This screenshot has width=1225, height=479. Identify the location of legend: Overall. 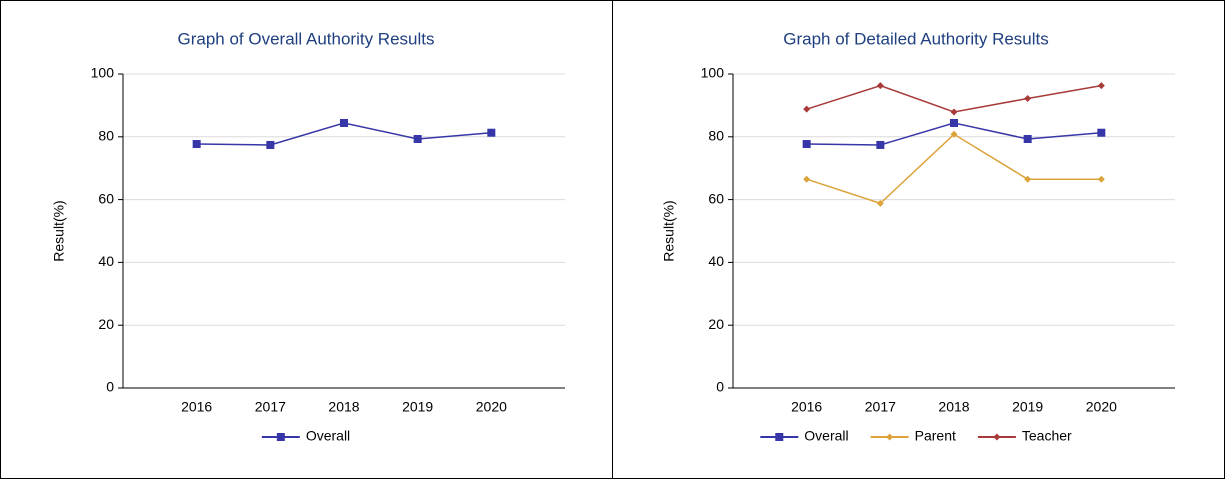
(305, 436).